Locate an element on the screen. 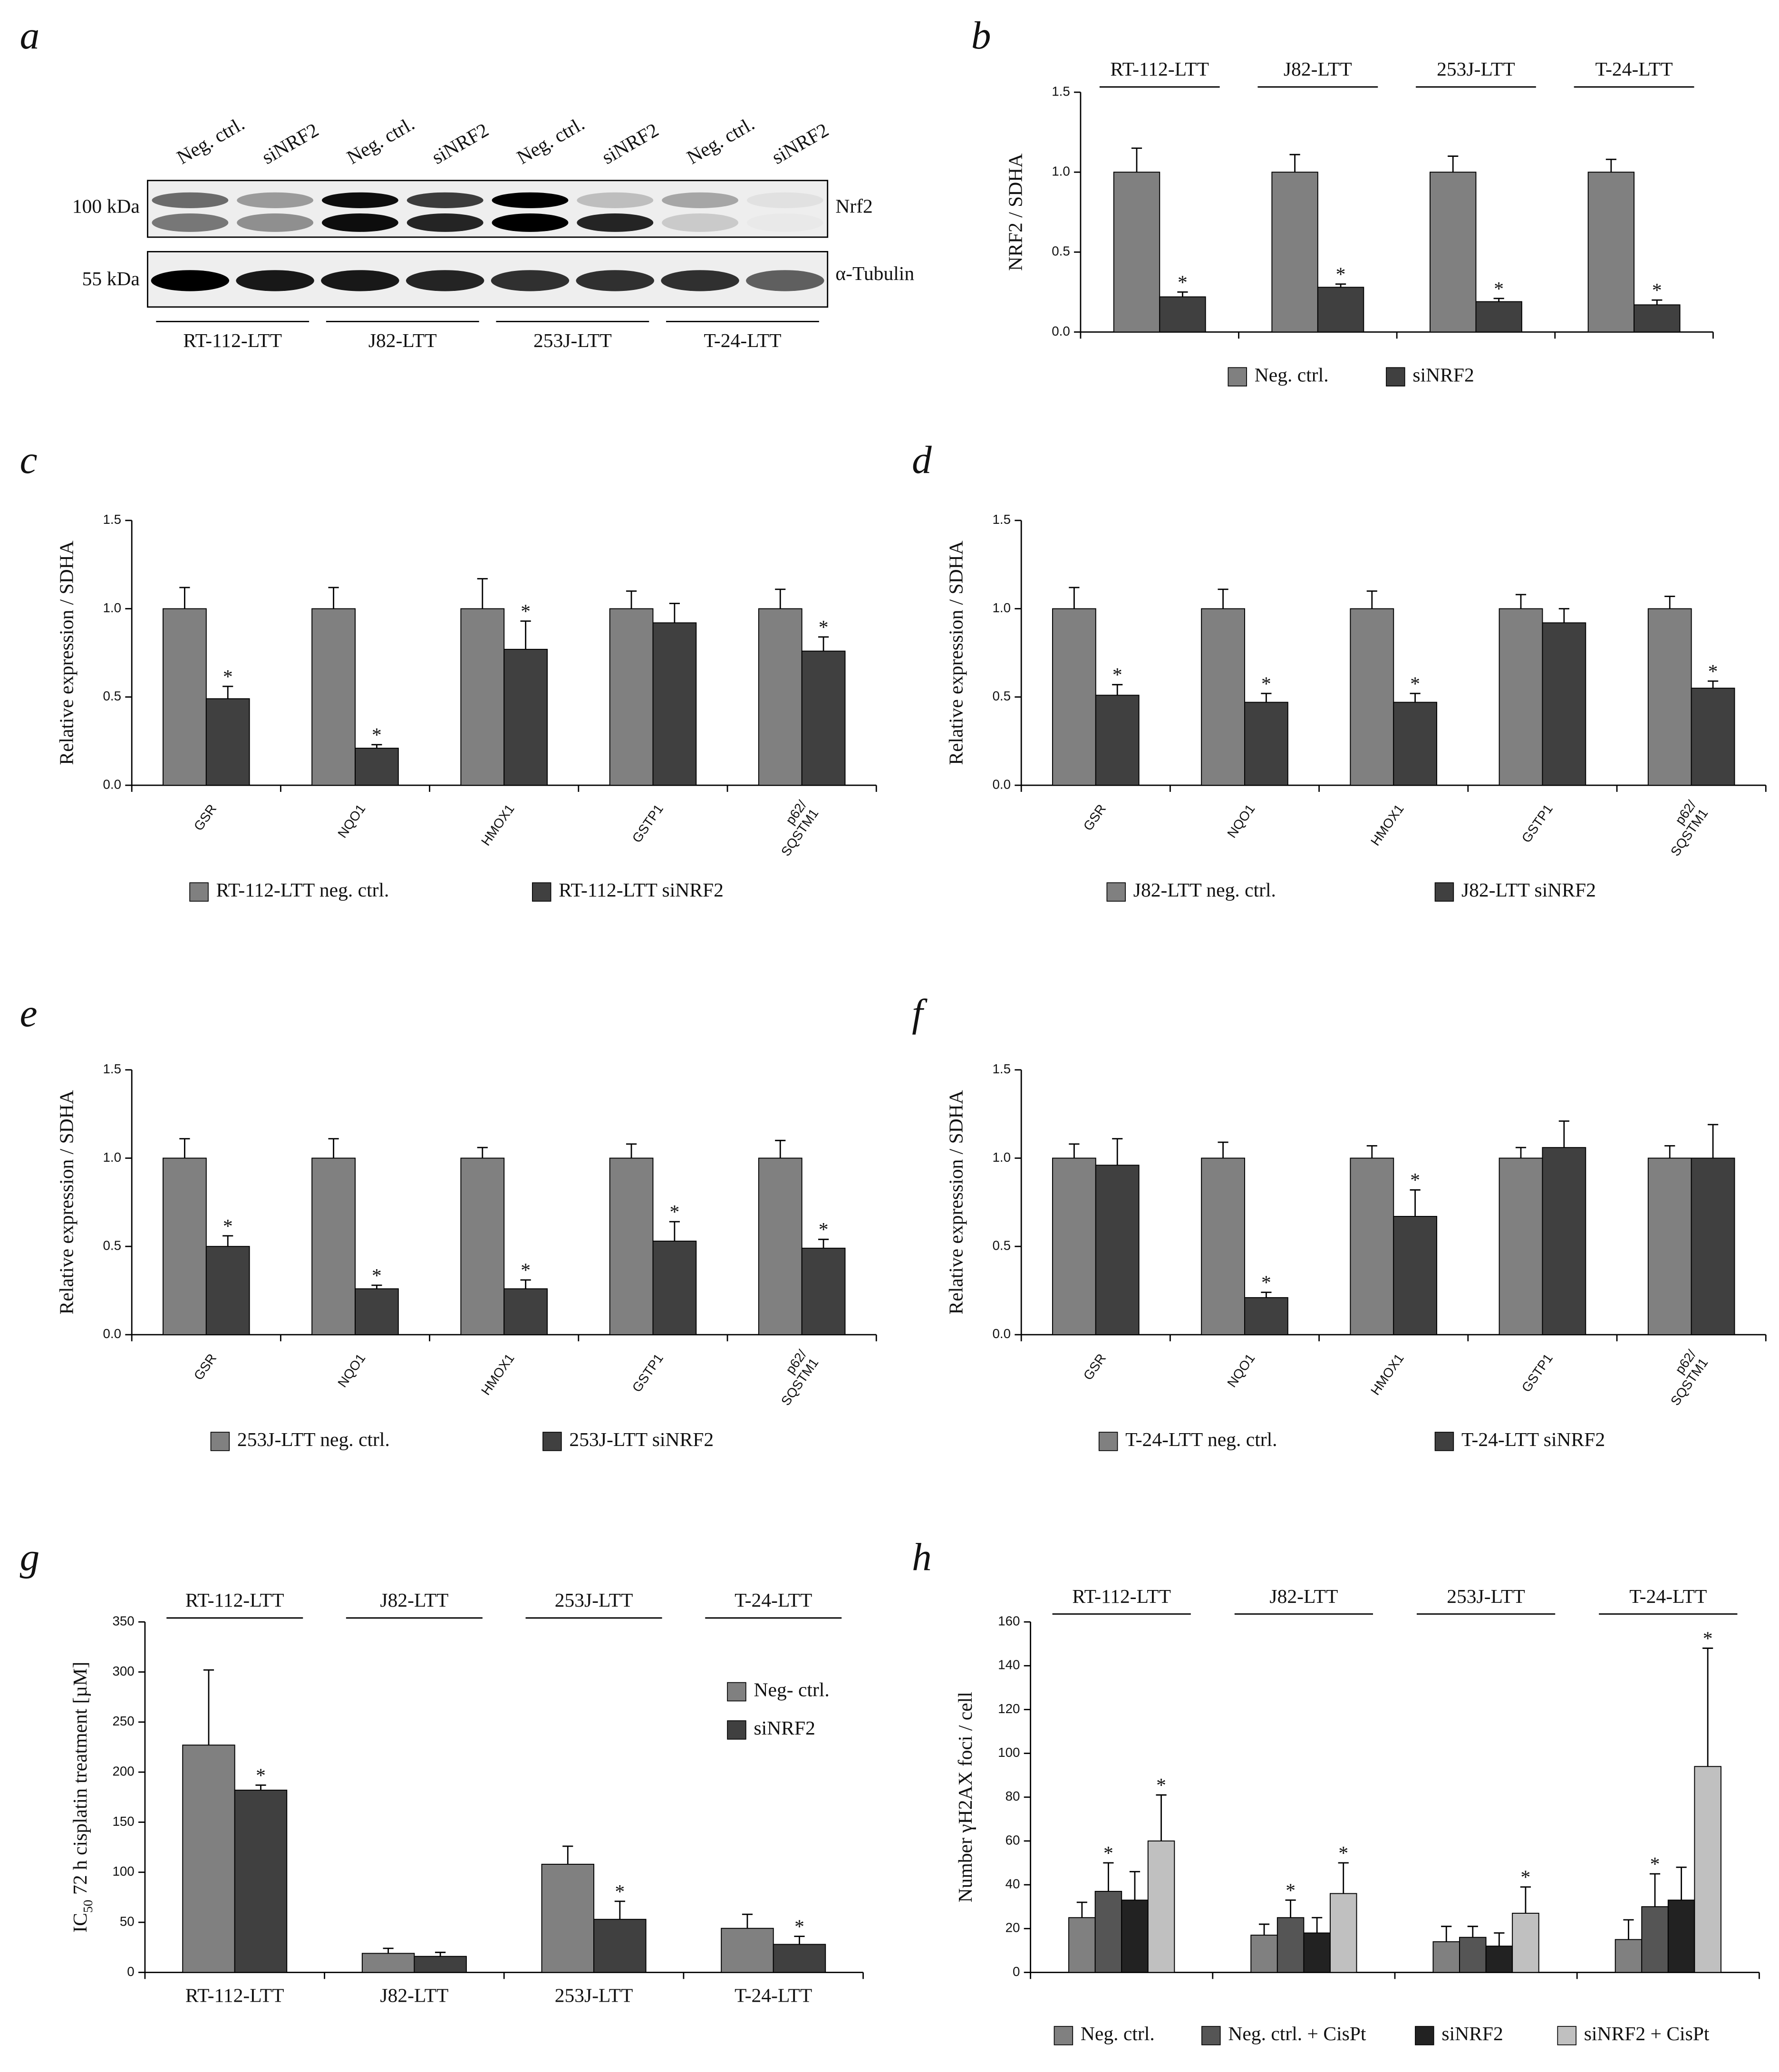 Image resolution: width=1779 pixels, height=2072 pixels. y-tick-label: 80 is located at coordinates (1013, 1796).